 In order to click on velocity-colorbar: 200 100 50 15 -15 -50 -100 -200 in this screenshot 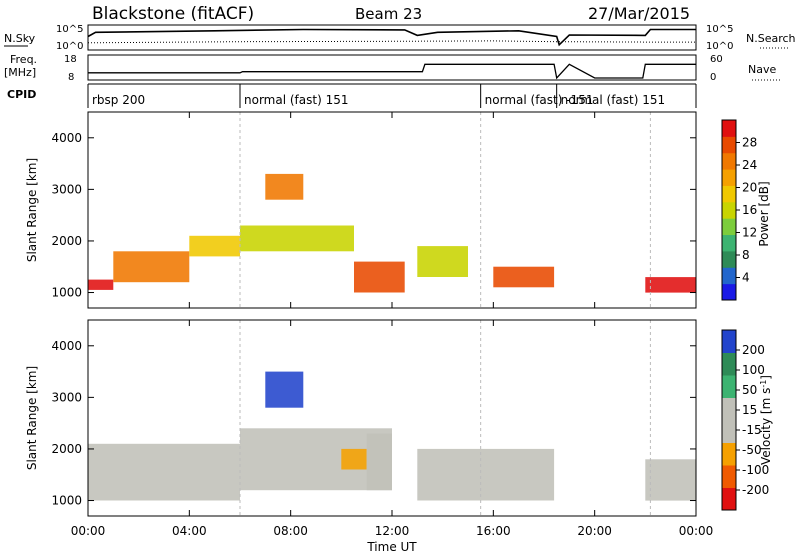, I will do `click(745, 420)`.